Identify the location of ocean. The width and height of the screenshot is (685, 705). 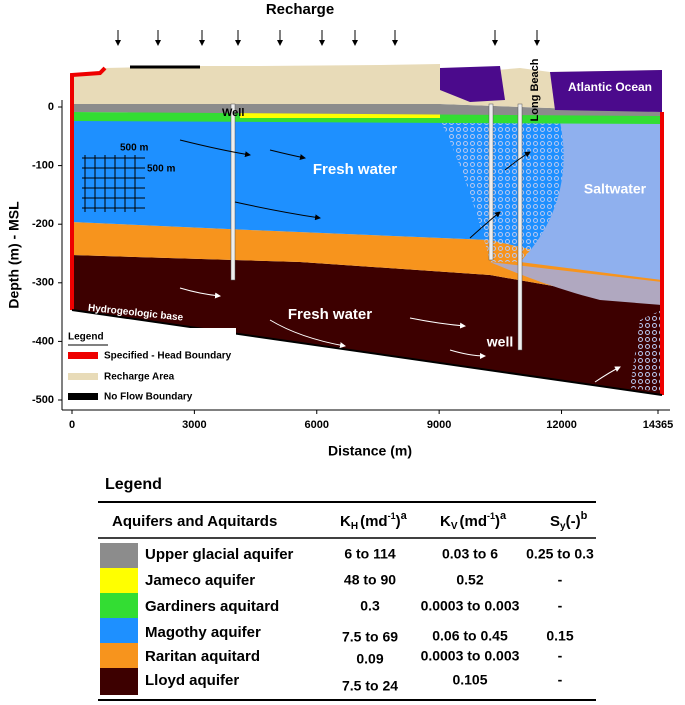
(606, 91).